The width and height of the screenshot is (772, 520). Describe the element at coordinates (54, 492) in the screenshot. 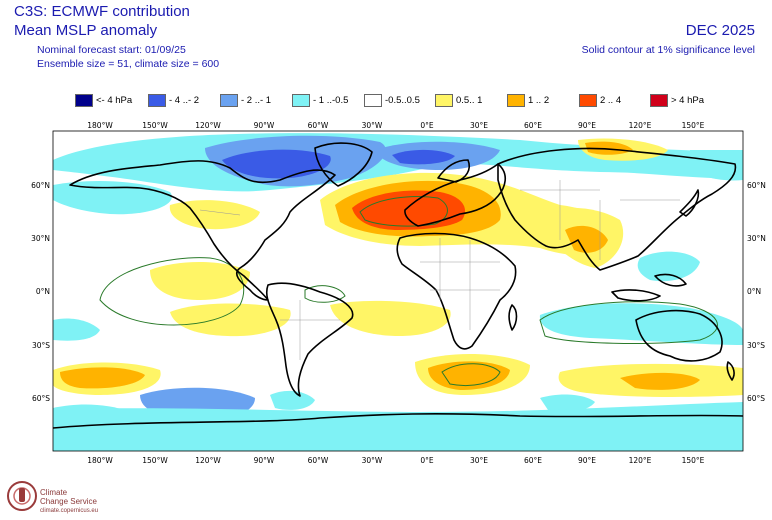

I see `logo-name-line1: Climate` at that location.